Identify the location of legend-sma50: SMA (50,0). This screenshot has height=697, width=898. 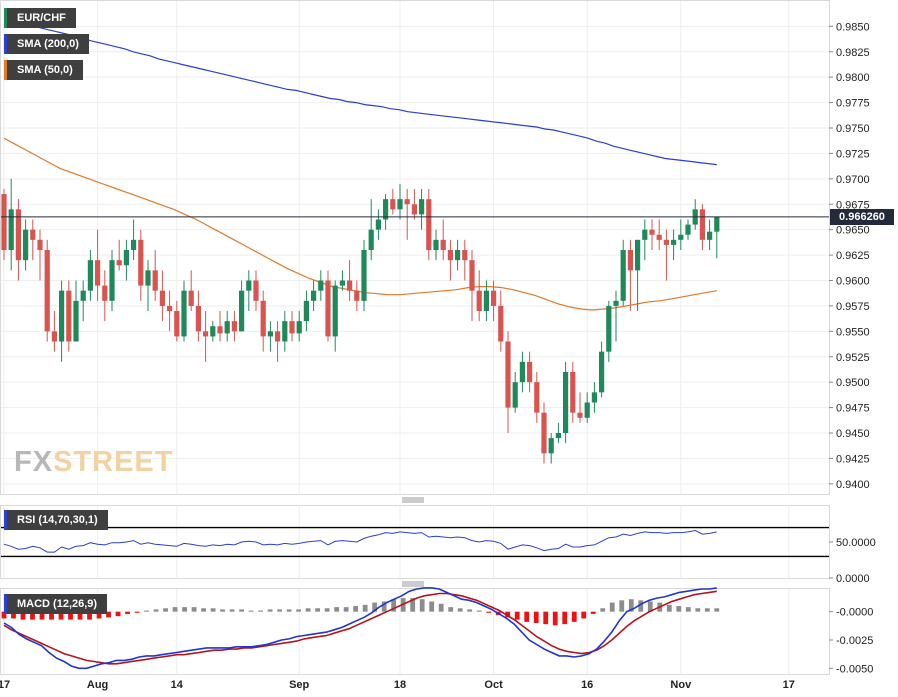
(43, 70).